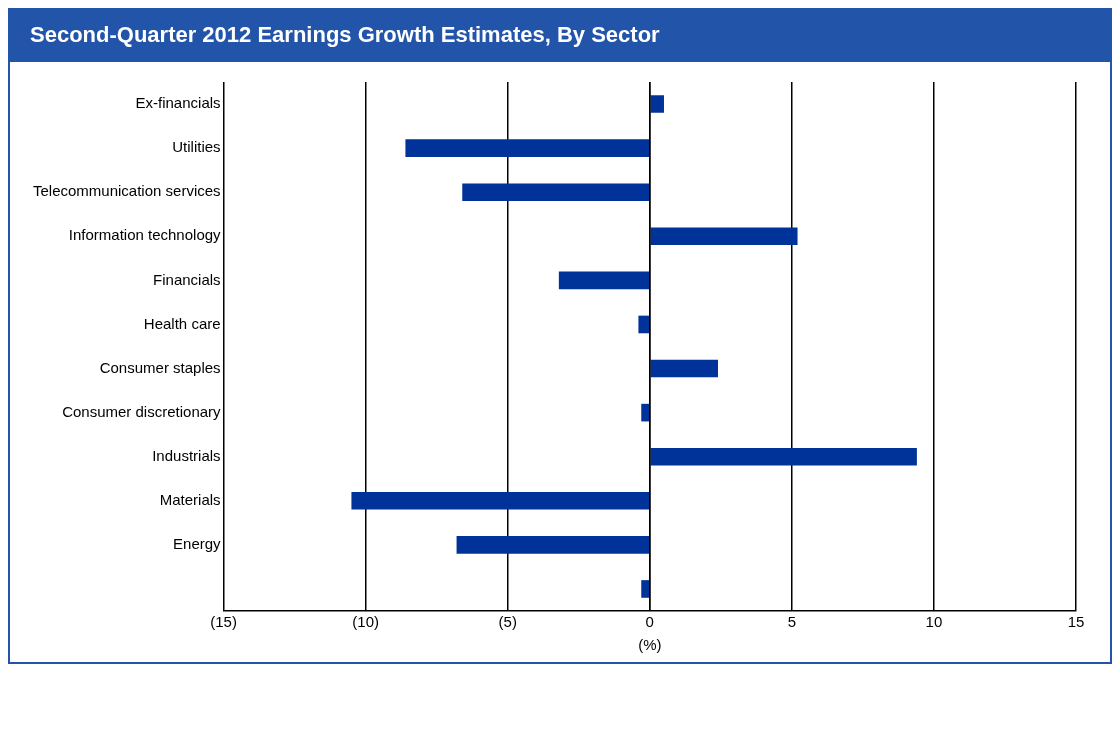 This screenshot has width=1118, height=730. Describe the element at coordinates (650, 645) in the screenshot. I see `x-axis-title: (%)` at that location.